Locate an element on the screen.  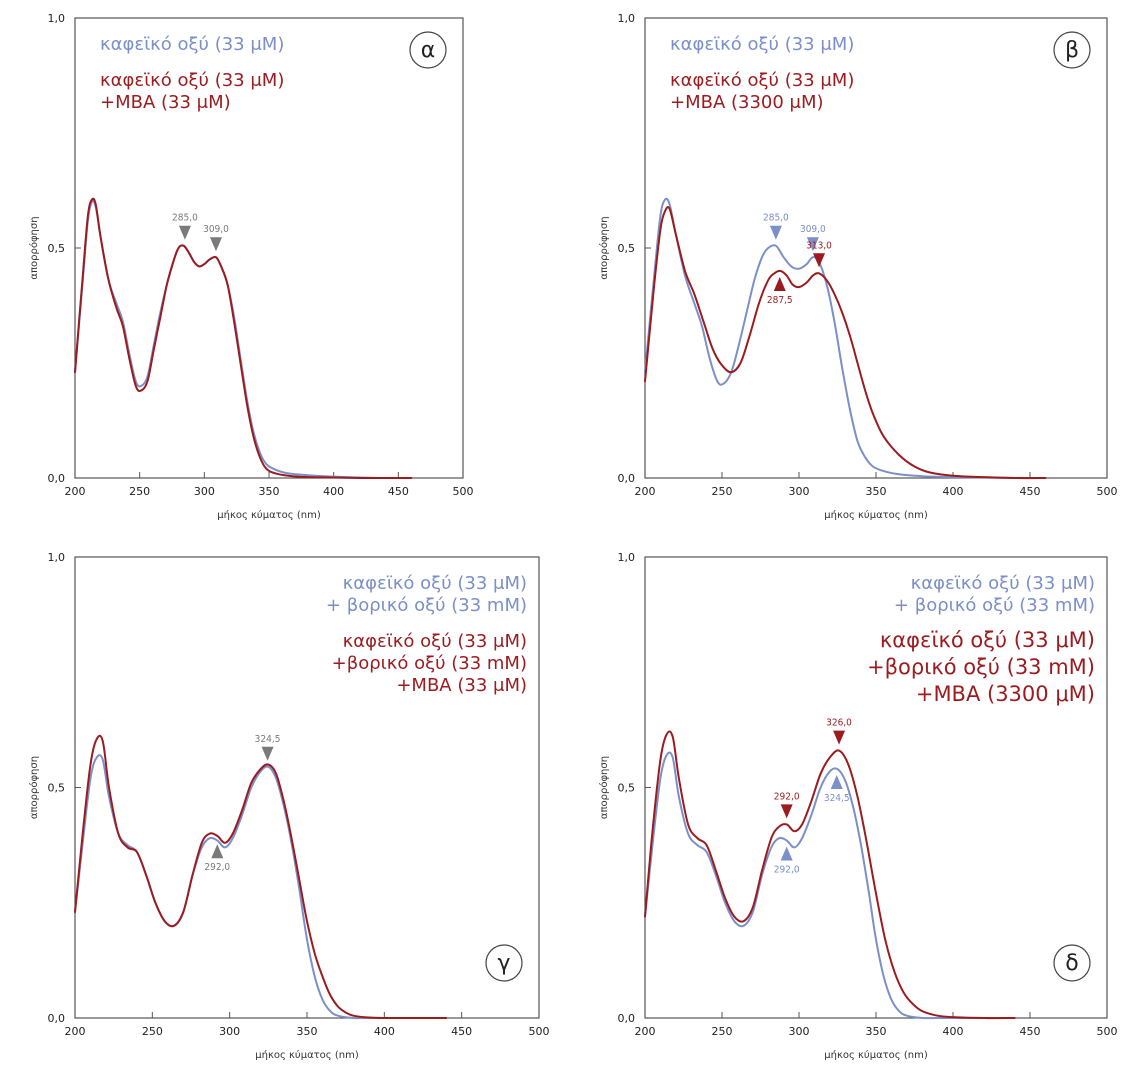
panel-label: β is located at coordinates (1072, 50).